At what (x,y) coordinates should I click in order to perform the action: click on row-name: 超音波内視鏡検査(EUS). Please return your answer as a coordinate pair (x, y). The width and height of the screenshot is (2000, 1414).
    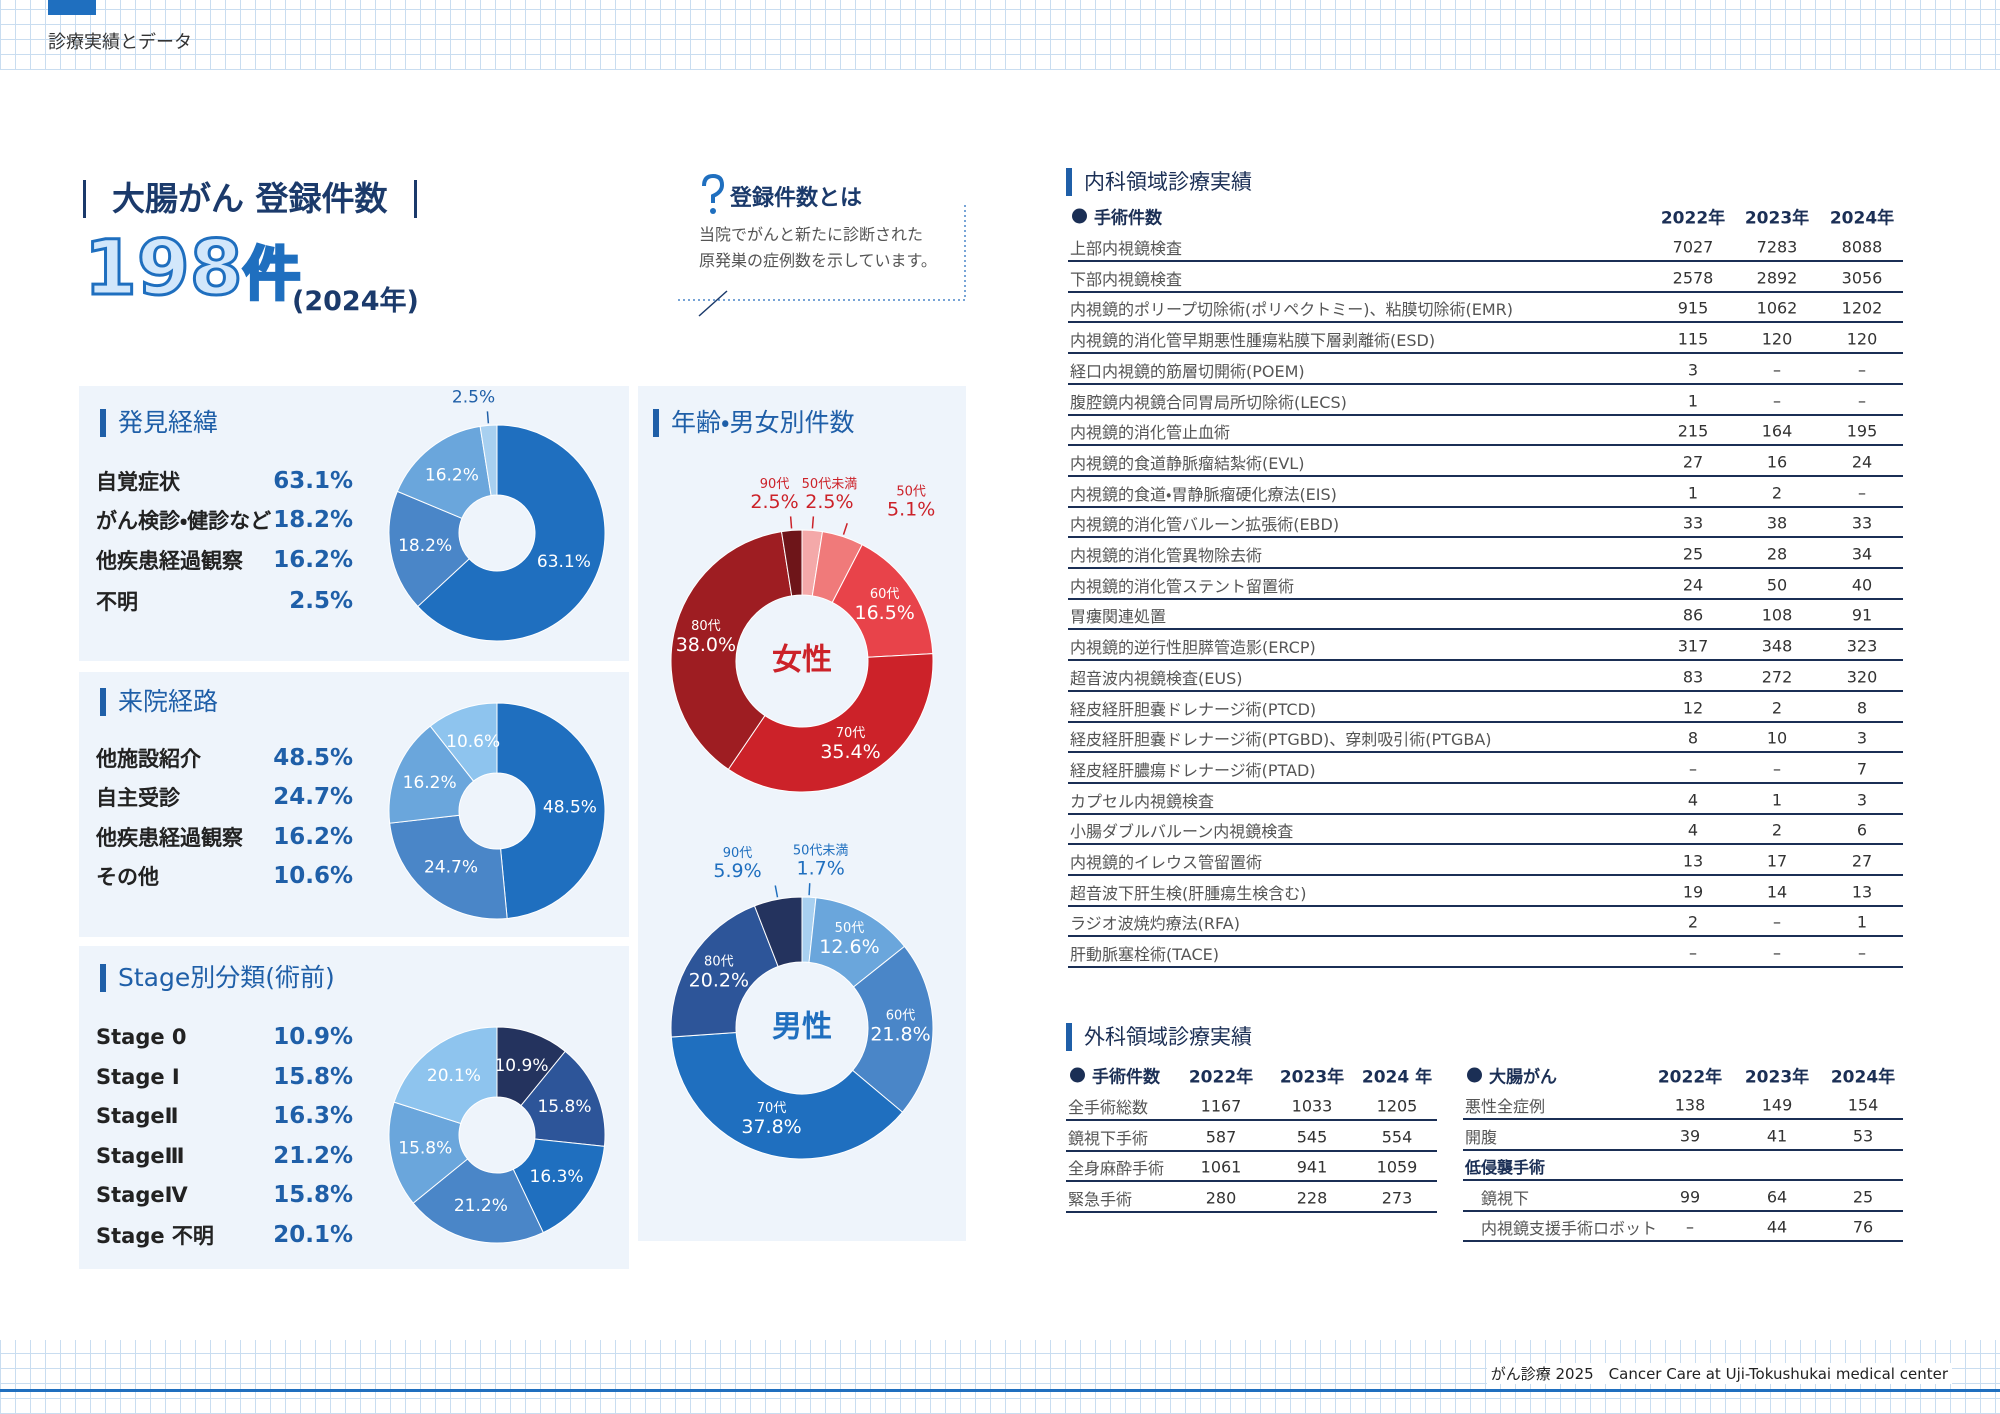
    Looking at the image, I should click on (1156, 678).